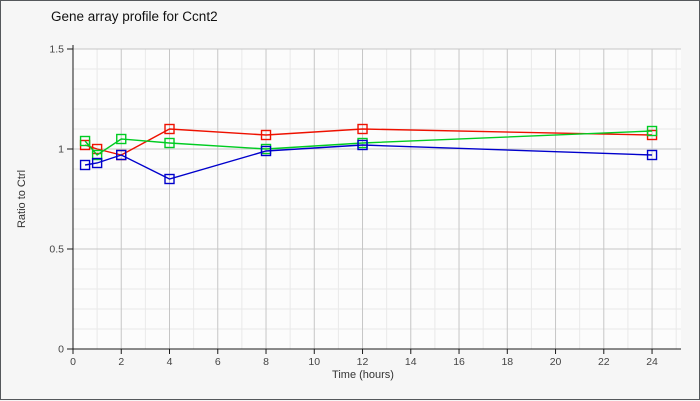  I want to click on x-tick-label: 14, so click(411, 362).